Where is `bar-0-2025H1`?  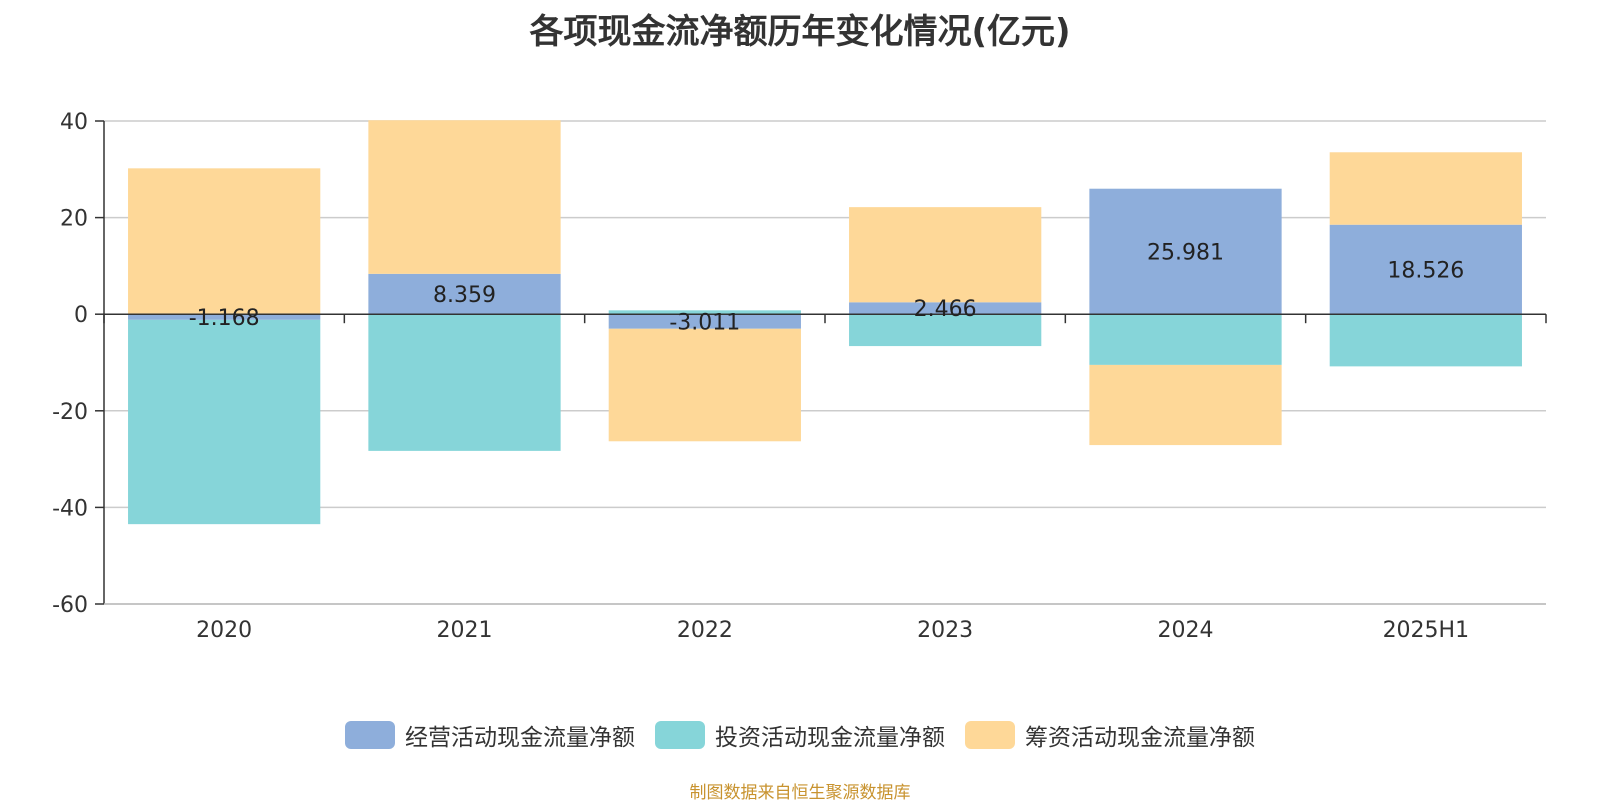 bar-0-2025H1 is located at coordinates (1425, 269).